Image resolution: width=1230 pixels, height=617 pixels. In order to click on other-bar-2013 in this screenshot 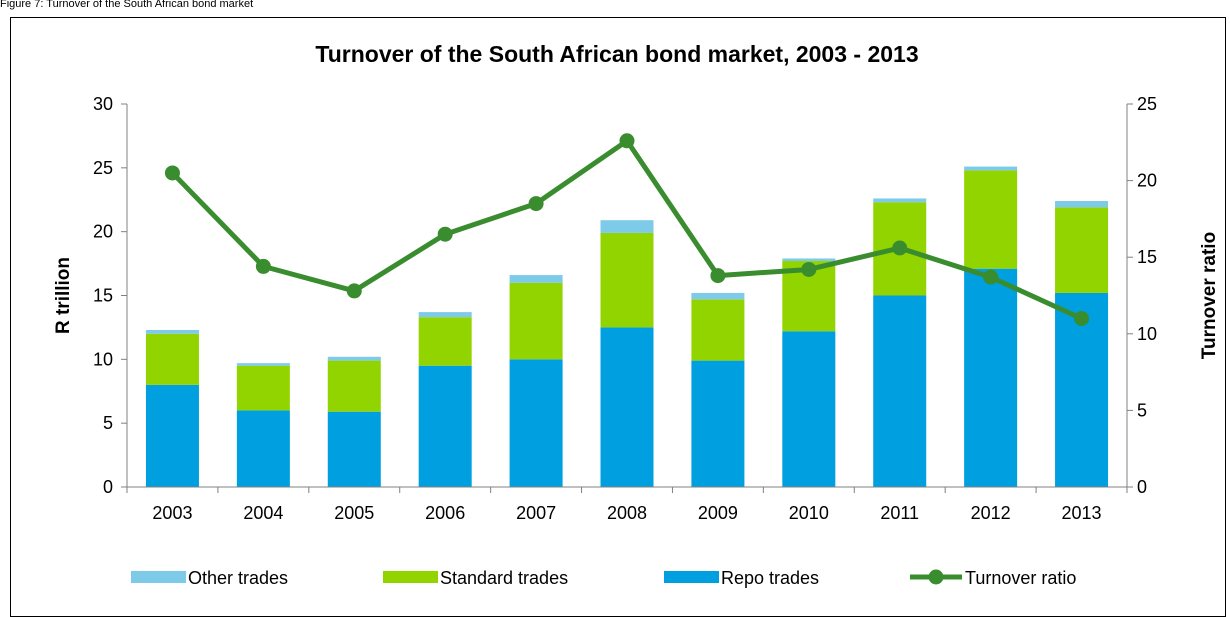, I will do `click(1082, 204)`.